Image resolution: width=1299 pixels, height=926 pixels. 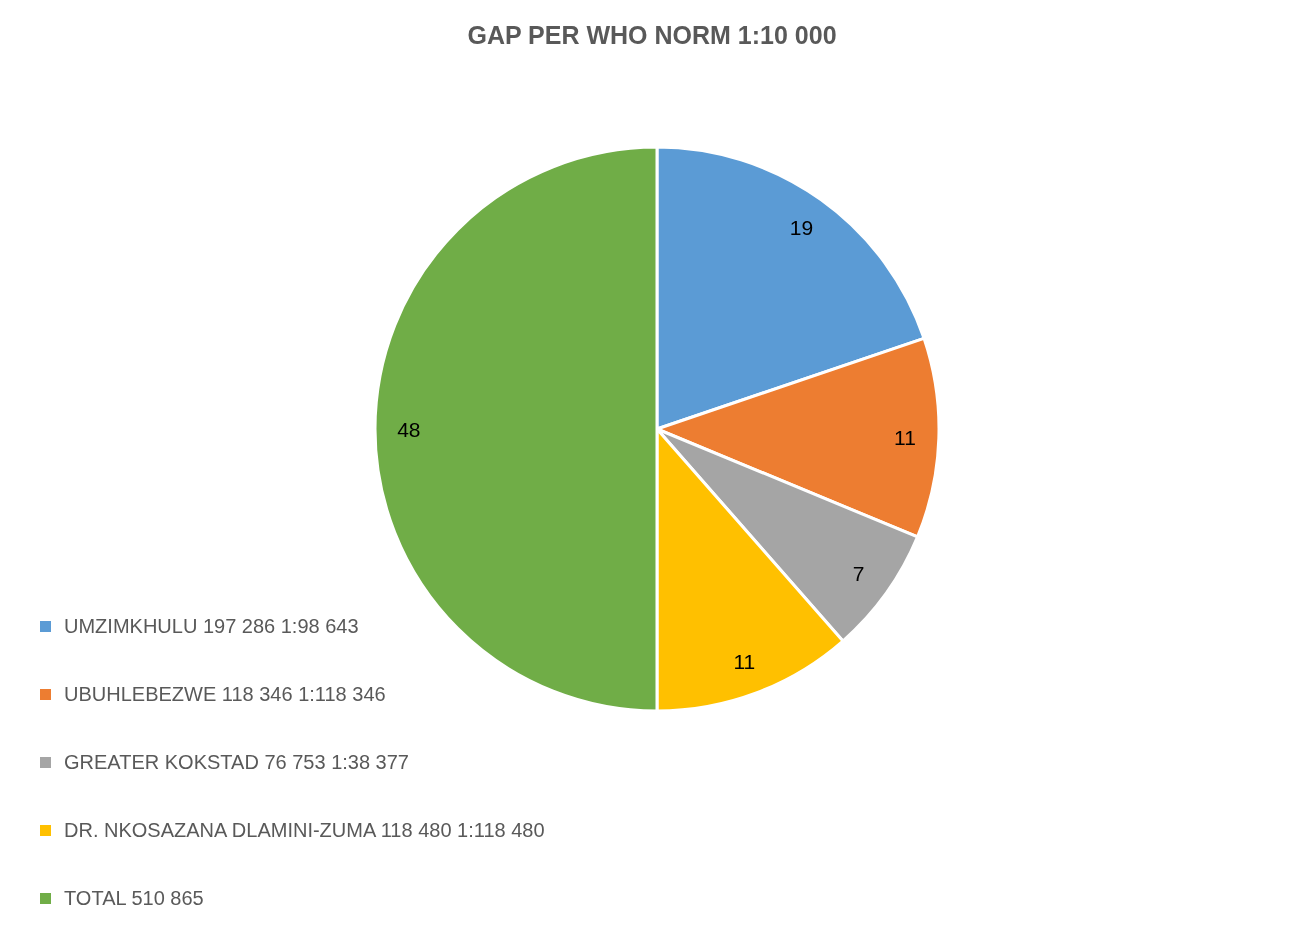 What do you see at coordinates (211, 626) in the screenshot?
I see `legend-label: UMZIMKHULU 197 286 1:98 643` at bounding box center [211, 626].